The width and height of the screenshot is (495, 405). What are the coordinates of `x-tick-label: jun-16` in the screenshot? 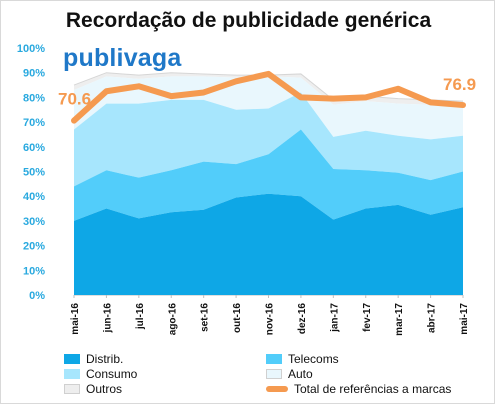 It's located at (107, 318).